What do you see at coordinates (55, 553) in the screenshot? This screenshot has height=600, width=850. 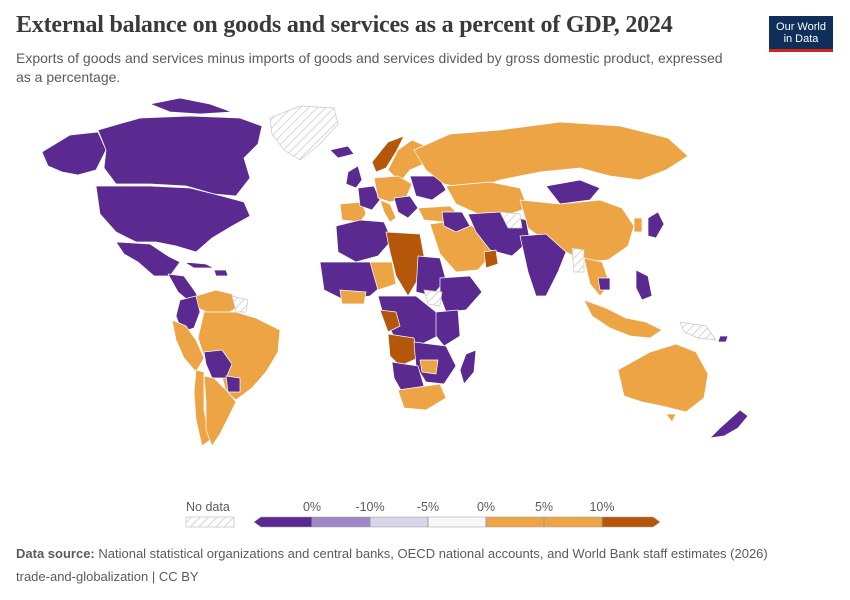 I see `source-label: Data source:` at bounding box center [55, 553].